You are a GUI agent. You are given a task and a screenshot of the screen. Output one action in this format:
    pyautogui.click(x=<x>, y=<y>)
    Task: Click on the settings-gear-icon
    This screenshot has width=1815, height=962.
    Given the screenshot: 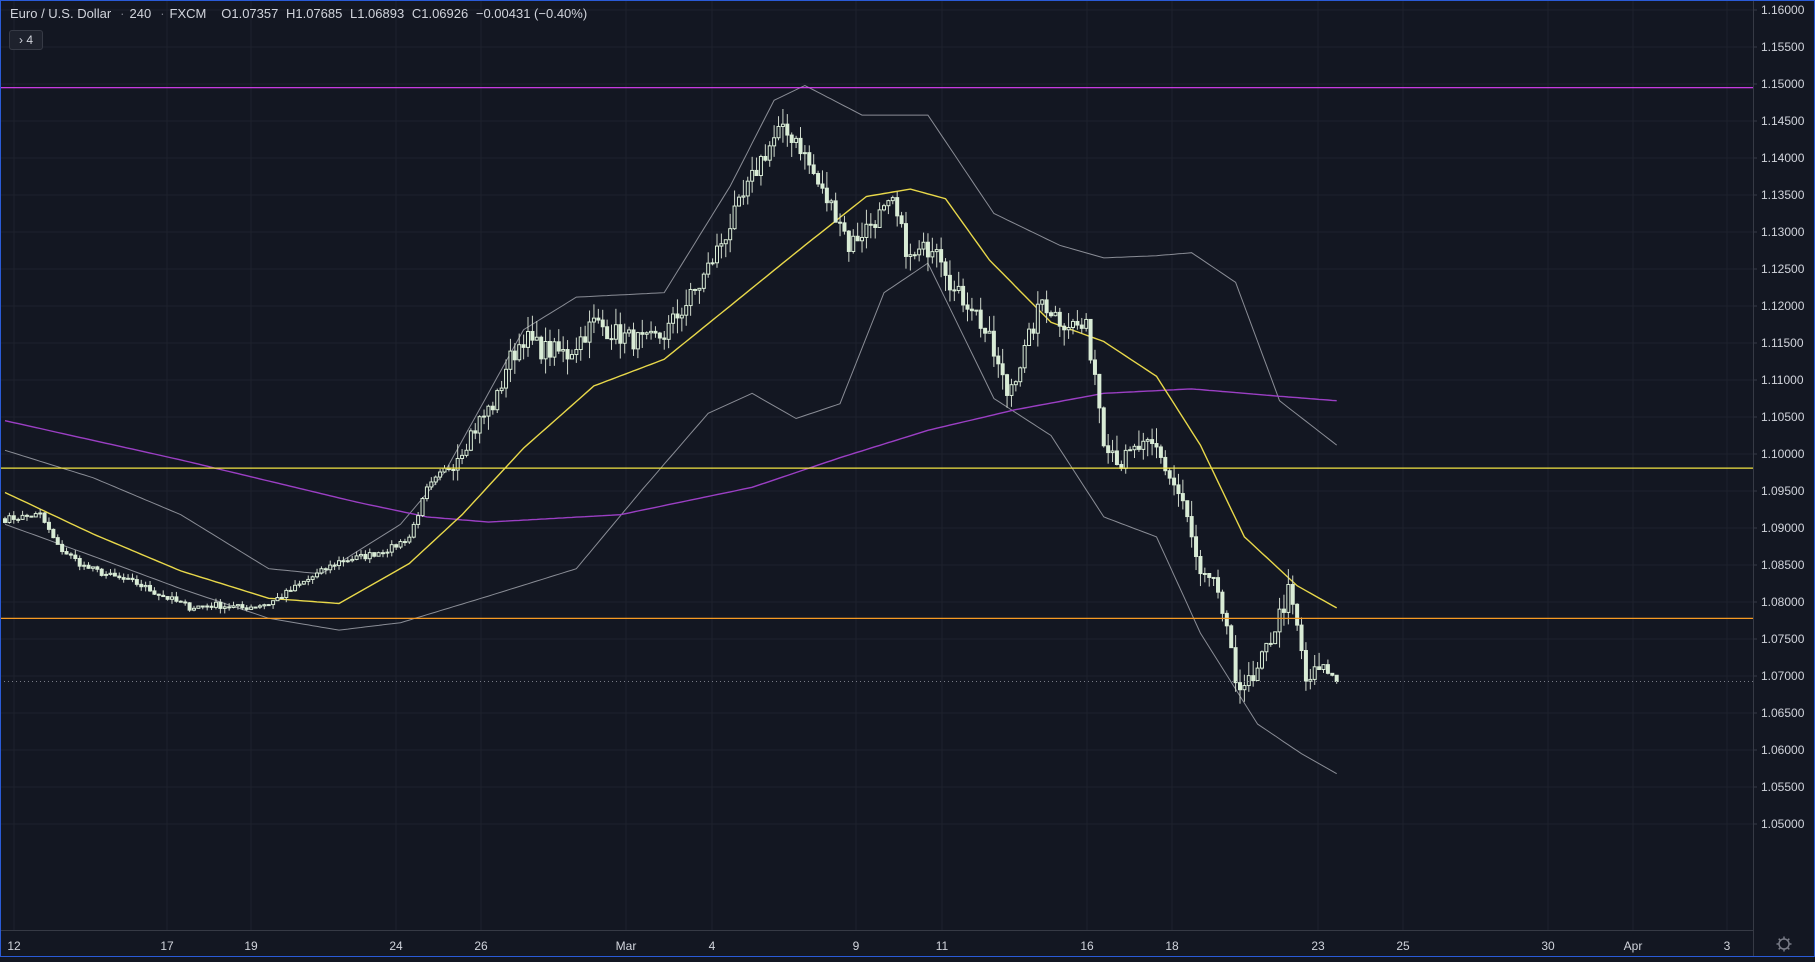 What is the action you would take?
    pyautogui.click(x=1784, y=944)
    